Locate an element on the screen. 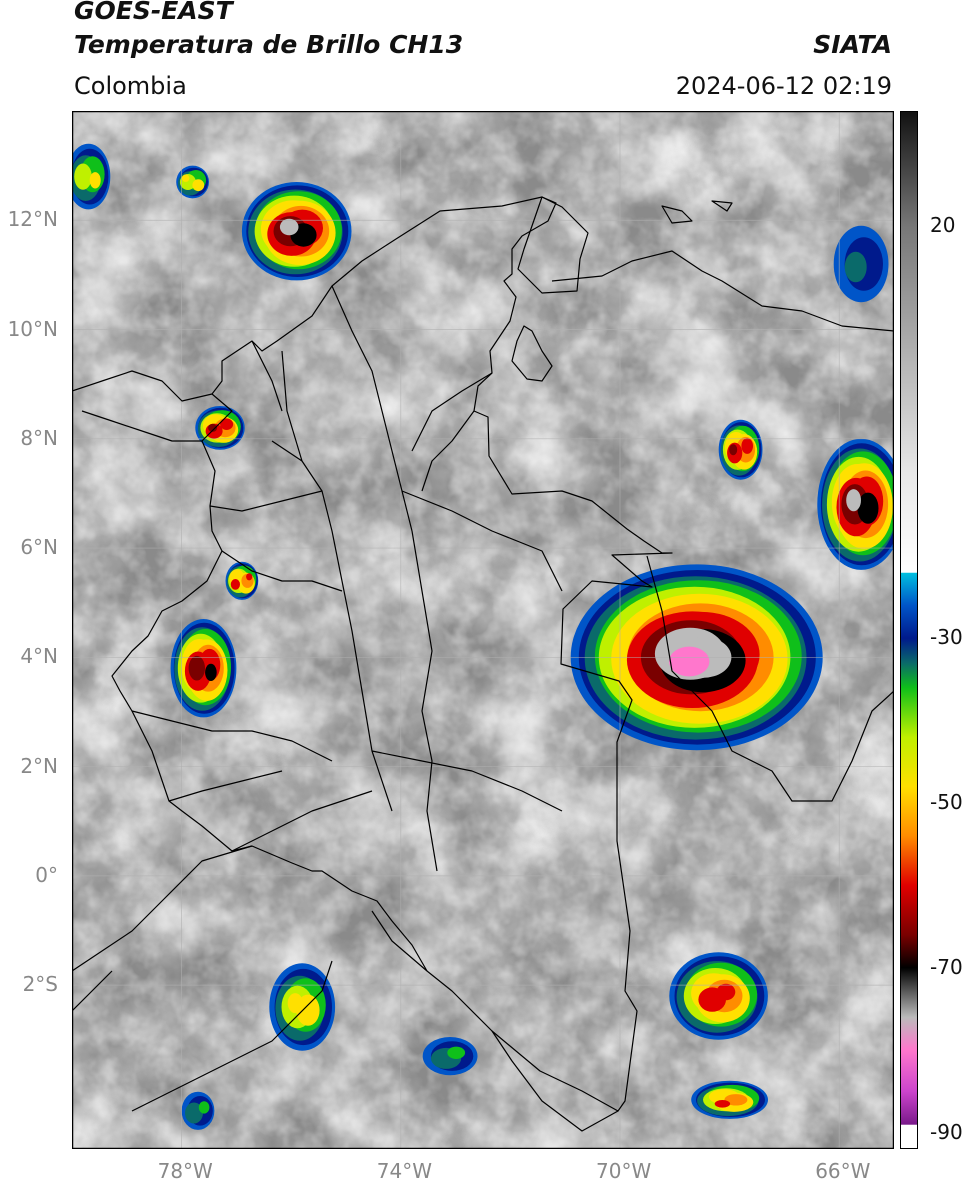 This screenshot has width=966, height=1190. colorbar-label: -50 is located at coordinates (946, 802).